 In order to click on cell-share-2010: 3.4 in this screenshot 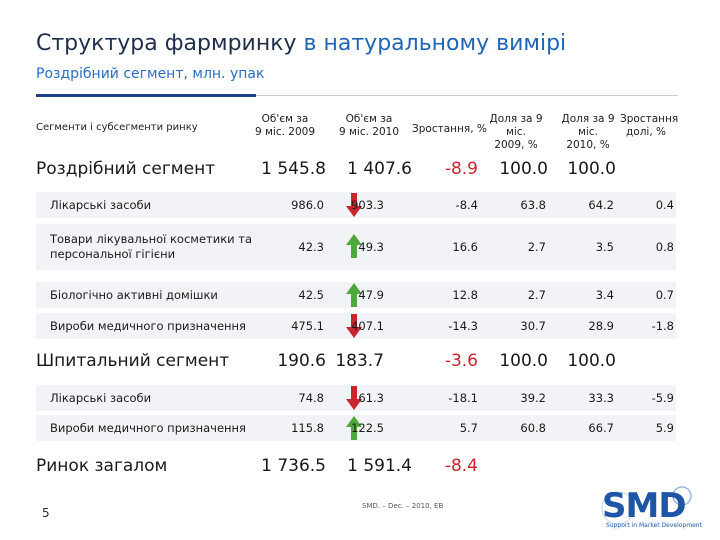, I will do `click(604, 295)`.